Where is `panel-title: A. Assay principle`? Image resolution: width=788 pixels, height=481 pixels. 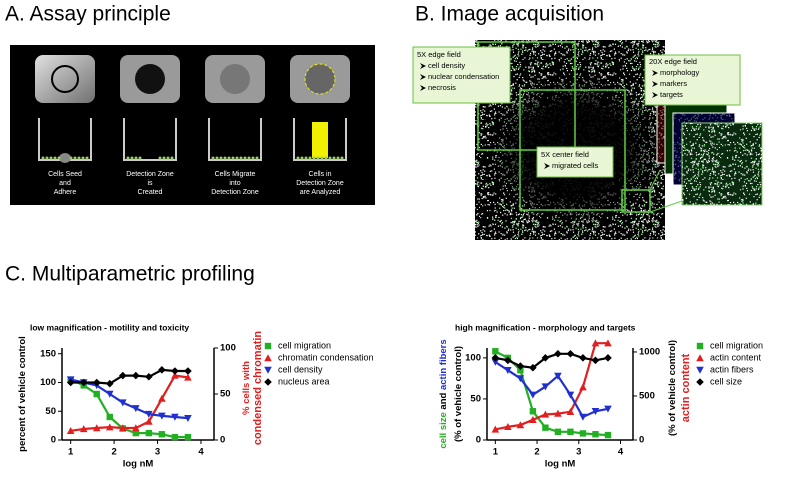
panel-title: A. Assay principle is located at coordinates (88, 14).